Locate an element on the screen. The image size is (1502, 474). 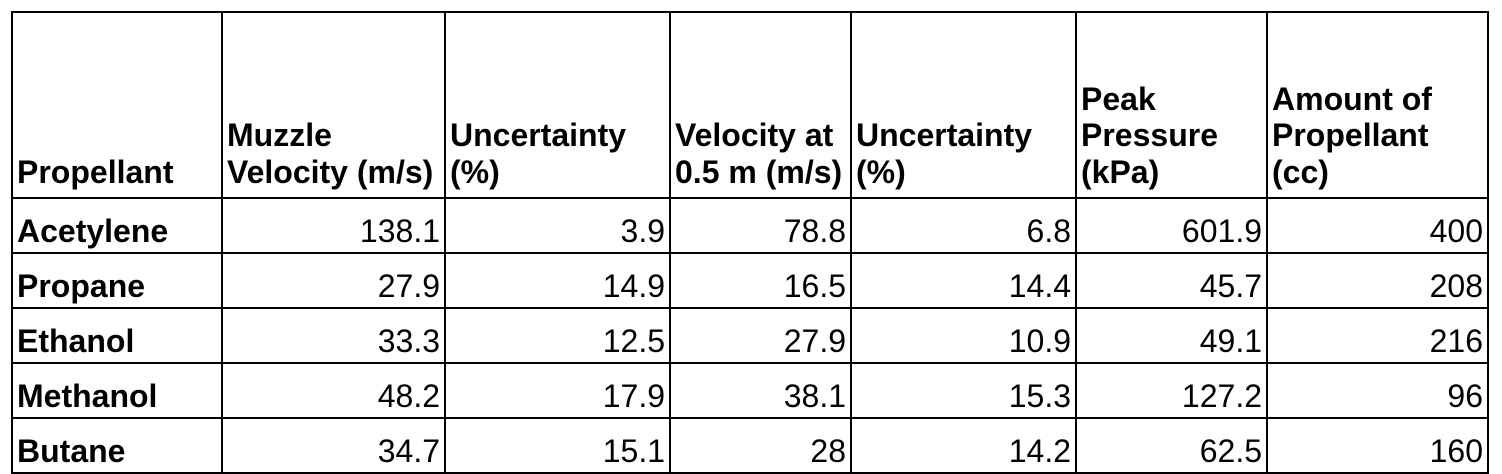
cell-velocity-at-0-5m: 27.9 is located at coordinates (760, 335).